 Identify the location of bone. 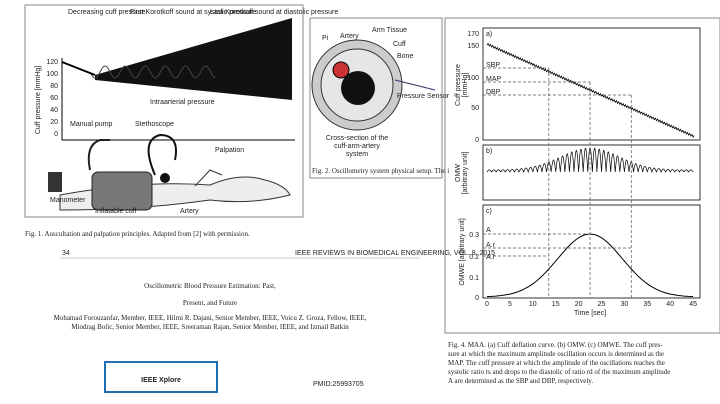
(358, 88).